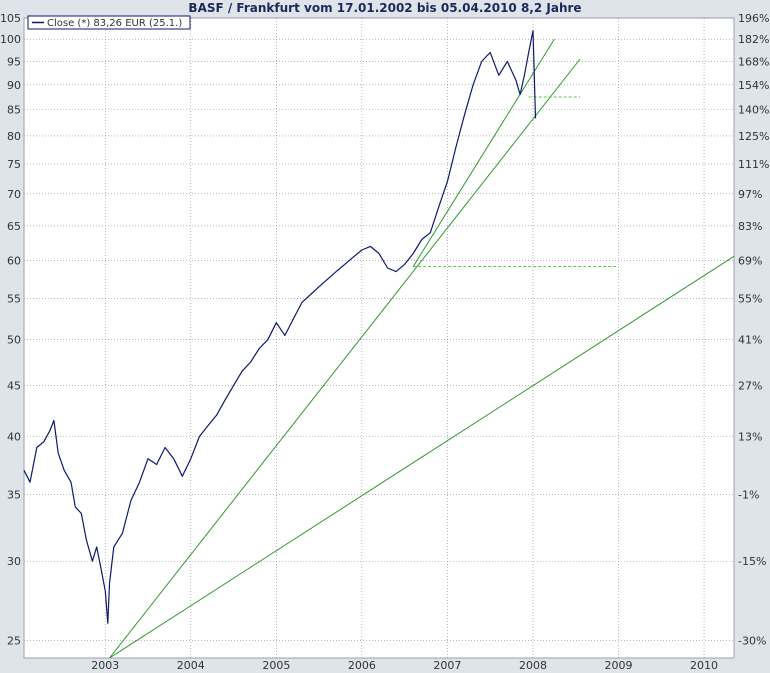 This screenshot has width=770, height=673. Describe the element at coordinates (14, 385) in the screenshot. I see `y-tick-label: 45` at that location.